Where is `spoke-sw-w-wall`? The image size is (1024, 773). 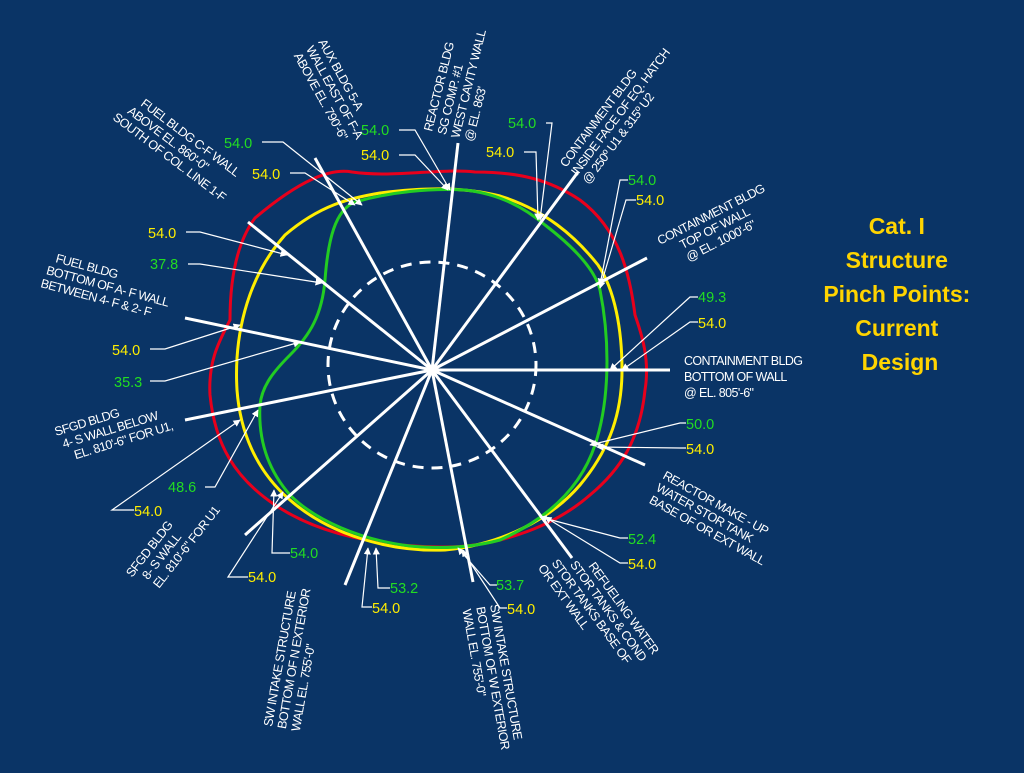
spoke-sw-w-wall is located at coordinates (452, 476).